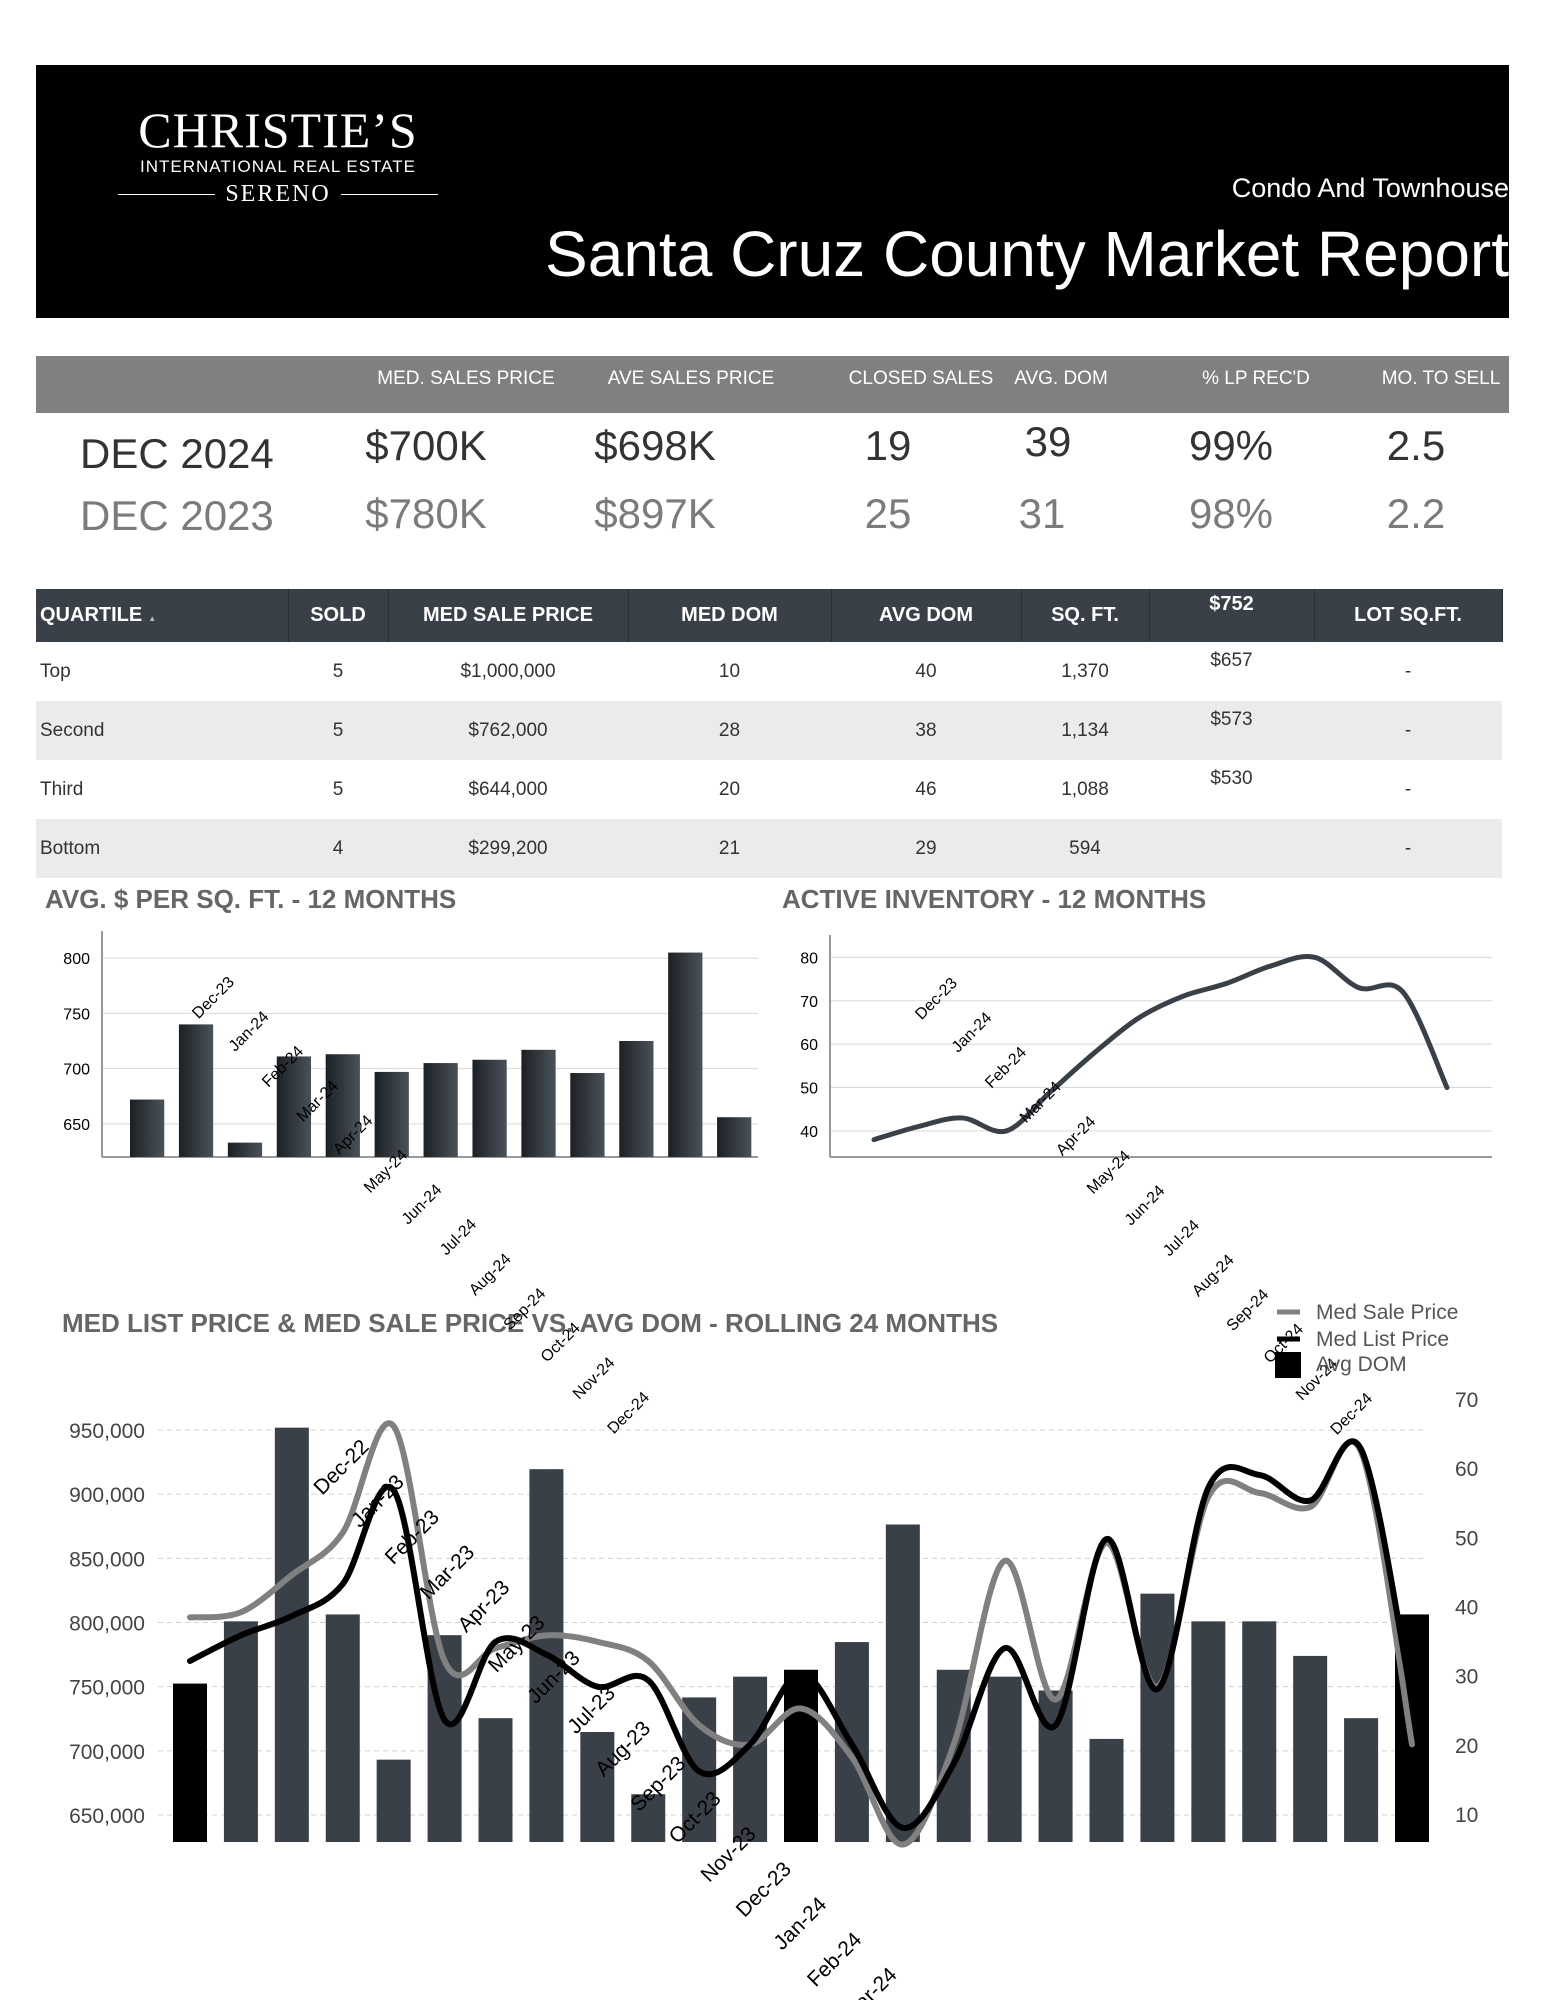 The width and height of the screenshot is (1545, 2000). Describe the element at coordinates (76, 959) in the screenshot. I see `y-tick-label: 800` at that location.